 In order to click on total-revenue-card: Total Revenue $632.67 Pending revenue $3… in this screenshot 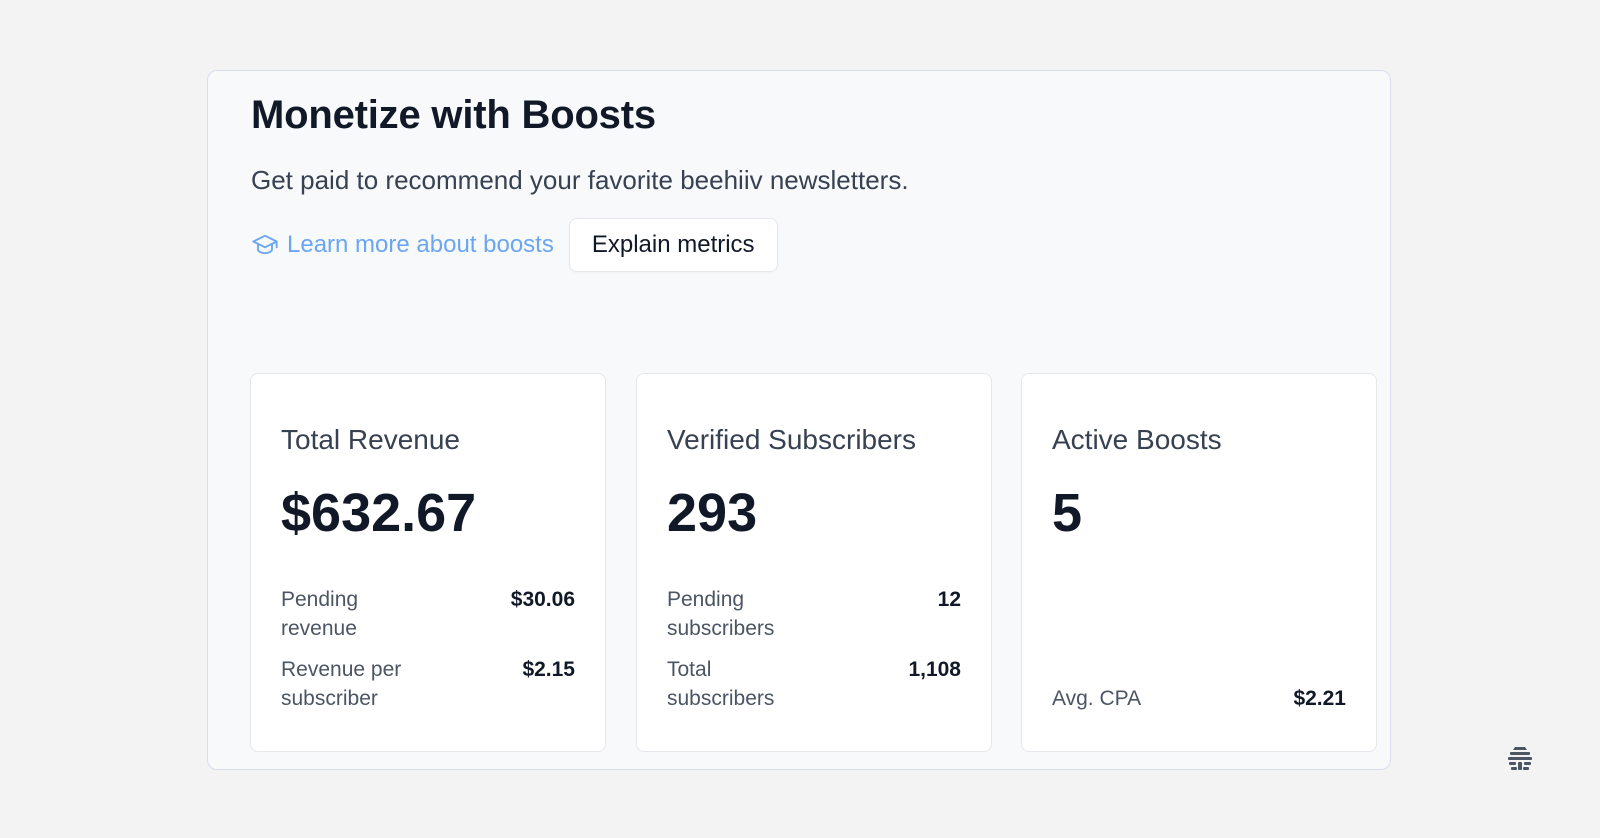, I will do `click(428, 562)`.